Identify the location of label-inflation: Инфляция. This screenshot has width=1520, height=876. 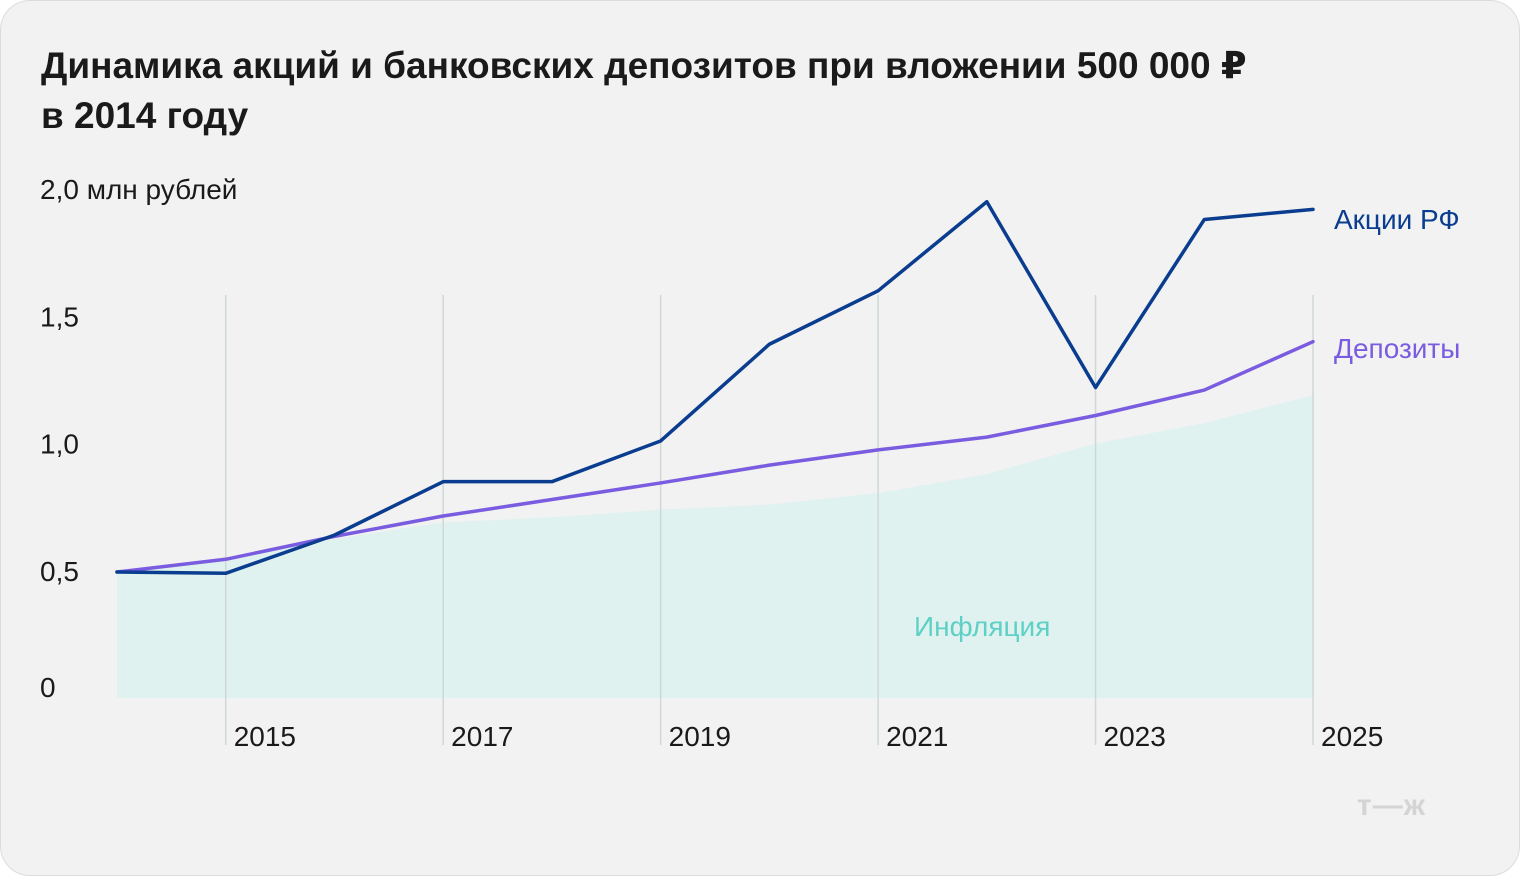
(982, 626).